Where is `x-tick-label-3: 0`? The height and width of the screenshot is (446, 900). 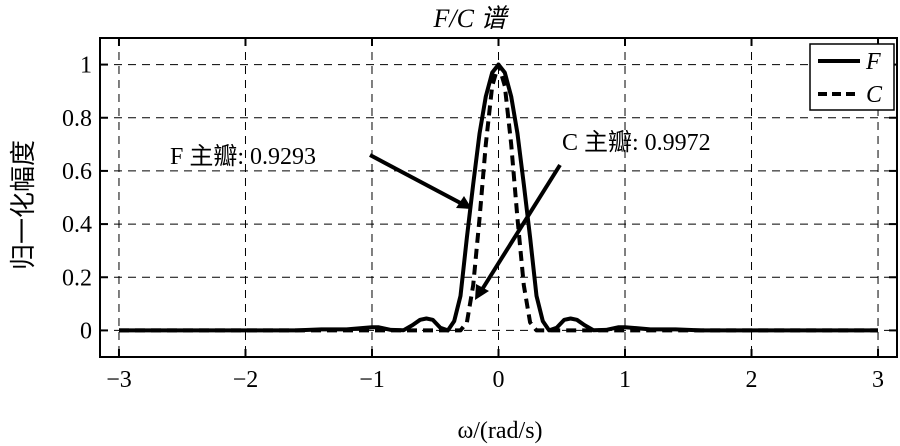
x-tick-label-3: 0 is located at coordinates (499, 380).